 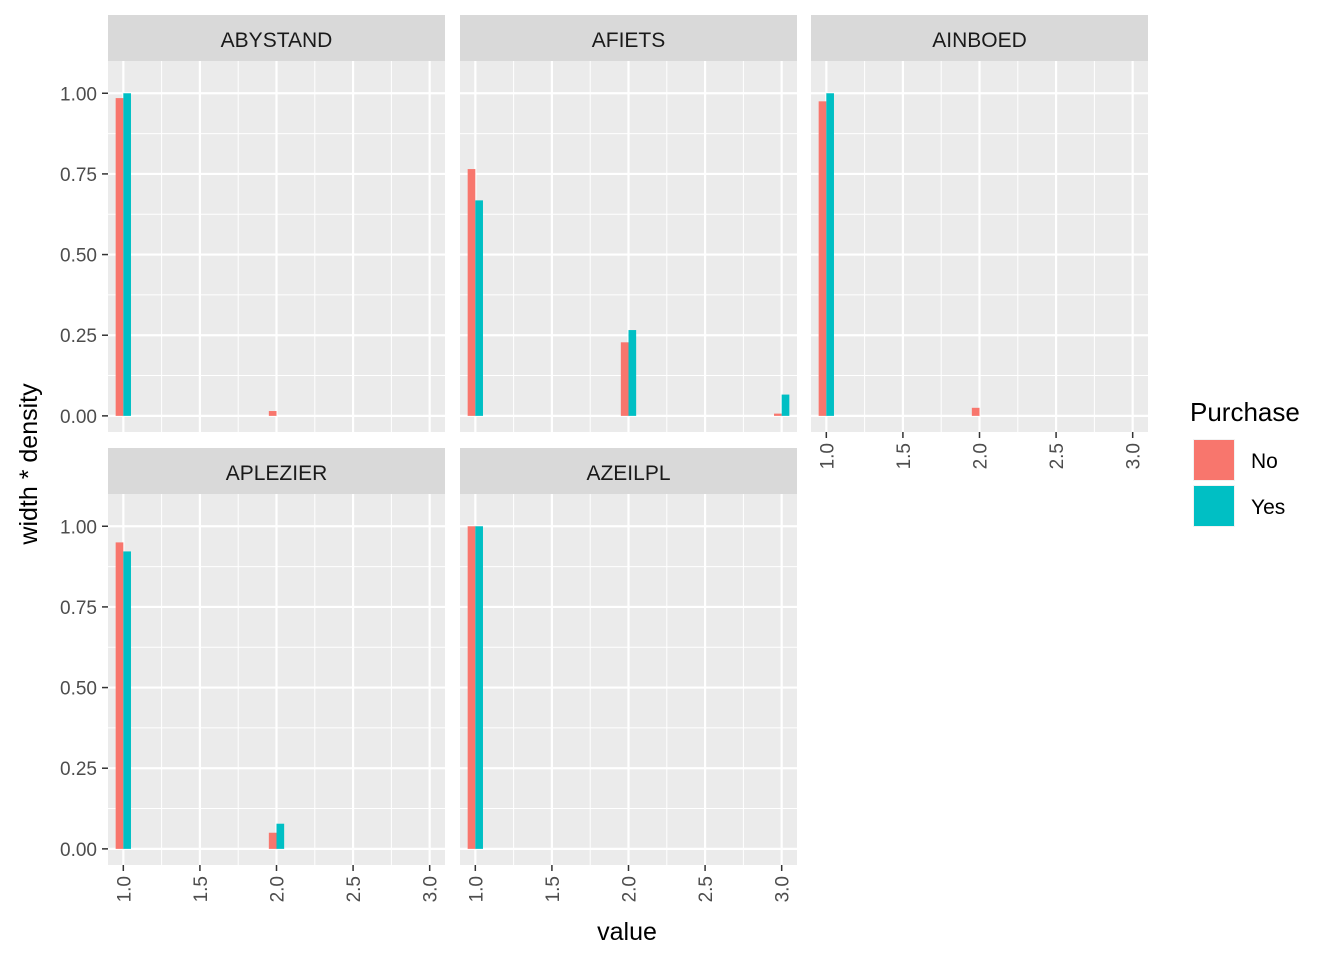 I want to click on legend: Purchase No Yes, so click(x=1245, y=462).